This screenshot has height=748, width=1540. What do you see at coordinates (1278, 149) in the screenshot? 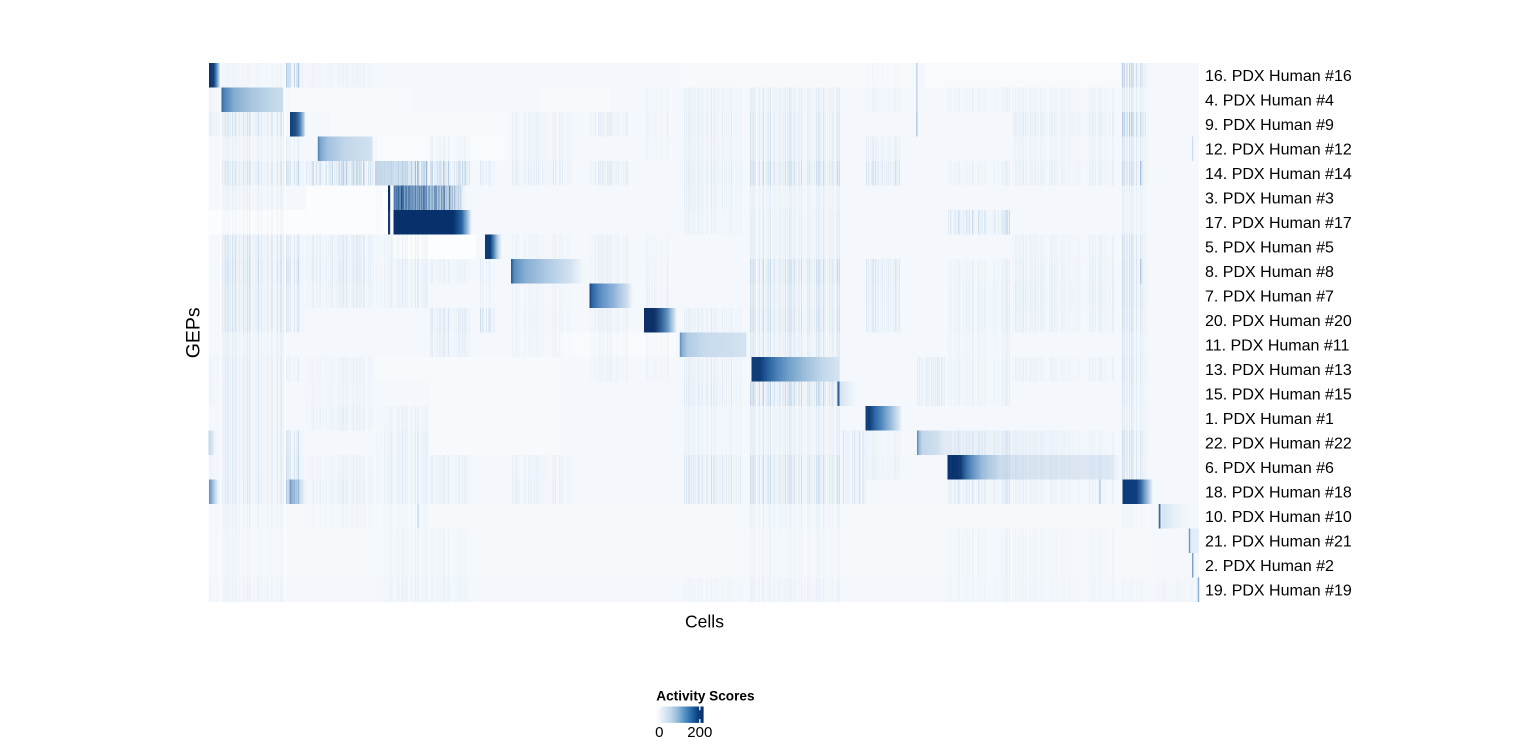
I see `svg-text: 12. PDX Human #12` at bounding box center [1278, 149].